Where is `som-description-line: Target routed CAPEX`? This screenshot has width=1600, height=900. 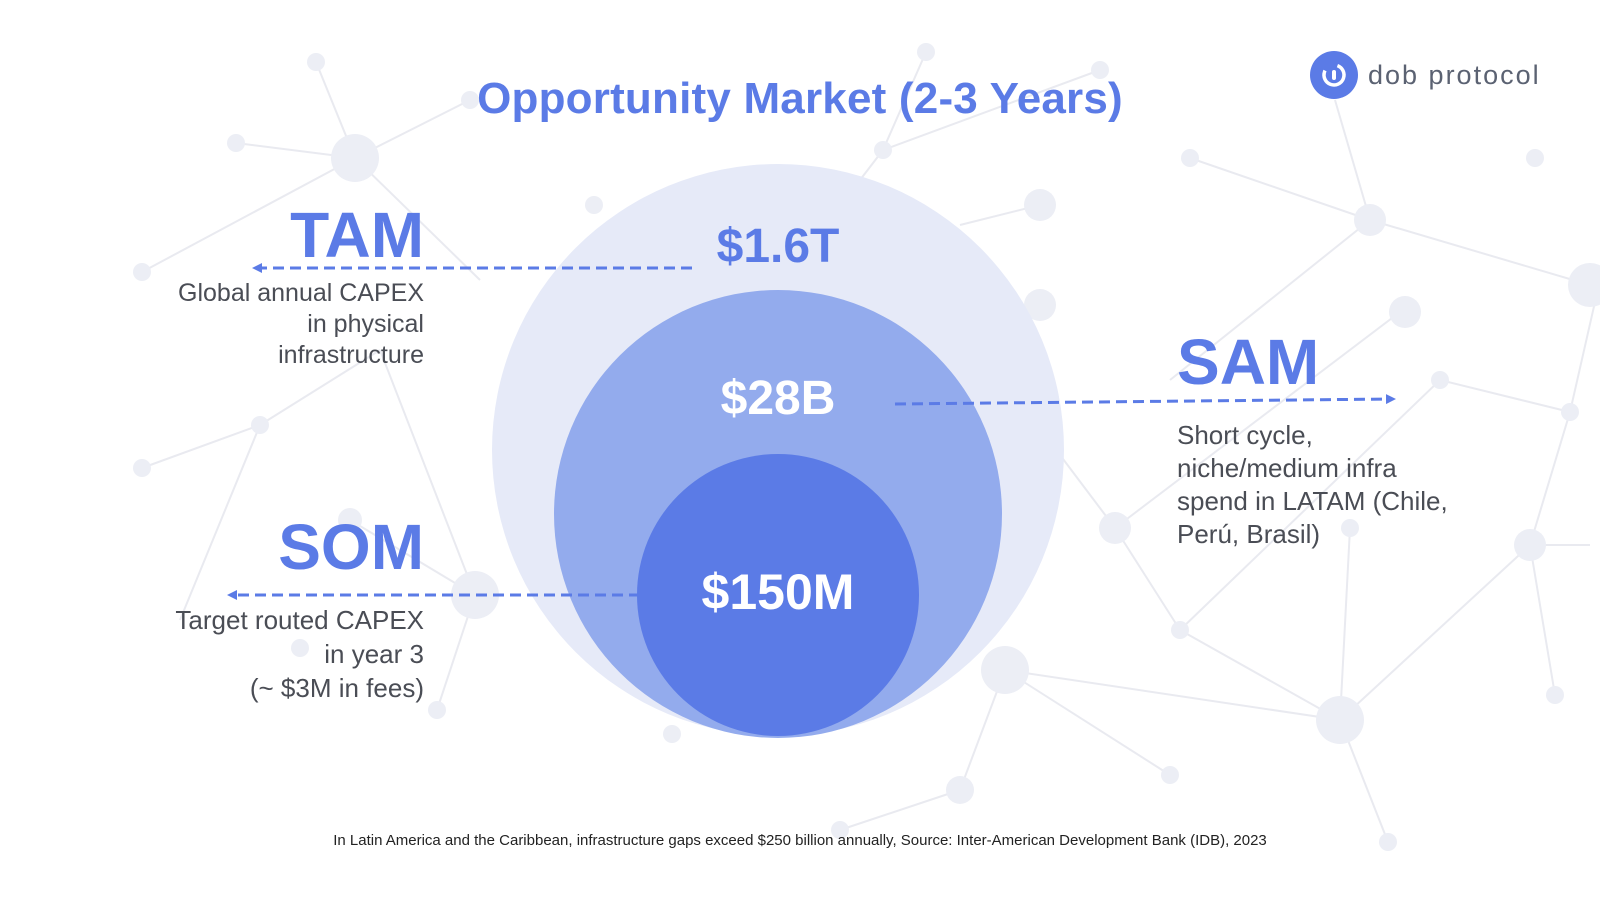
som-description-line: Target routed CAPEX is located at coordinates (299, 620).